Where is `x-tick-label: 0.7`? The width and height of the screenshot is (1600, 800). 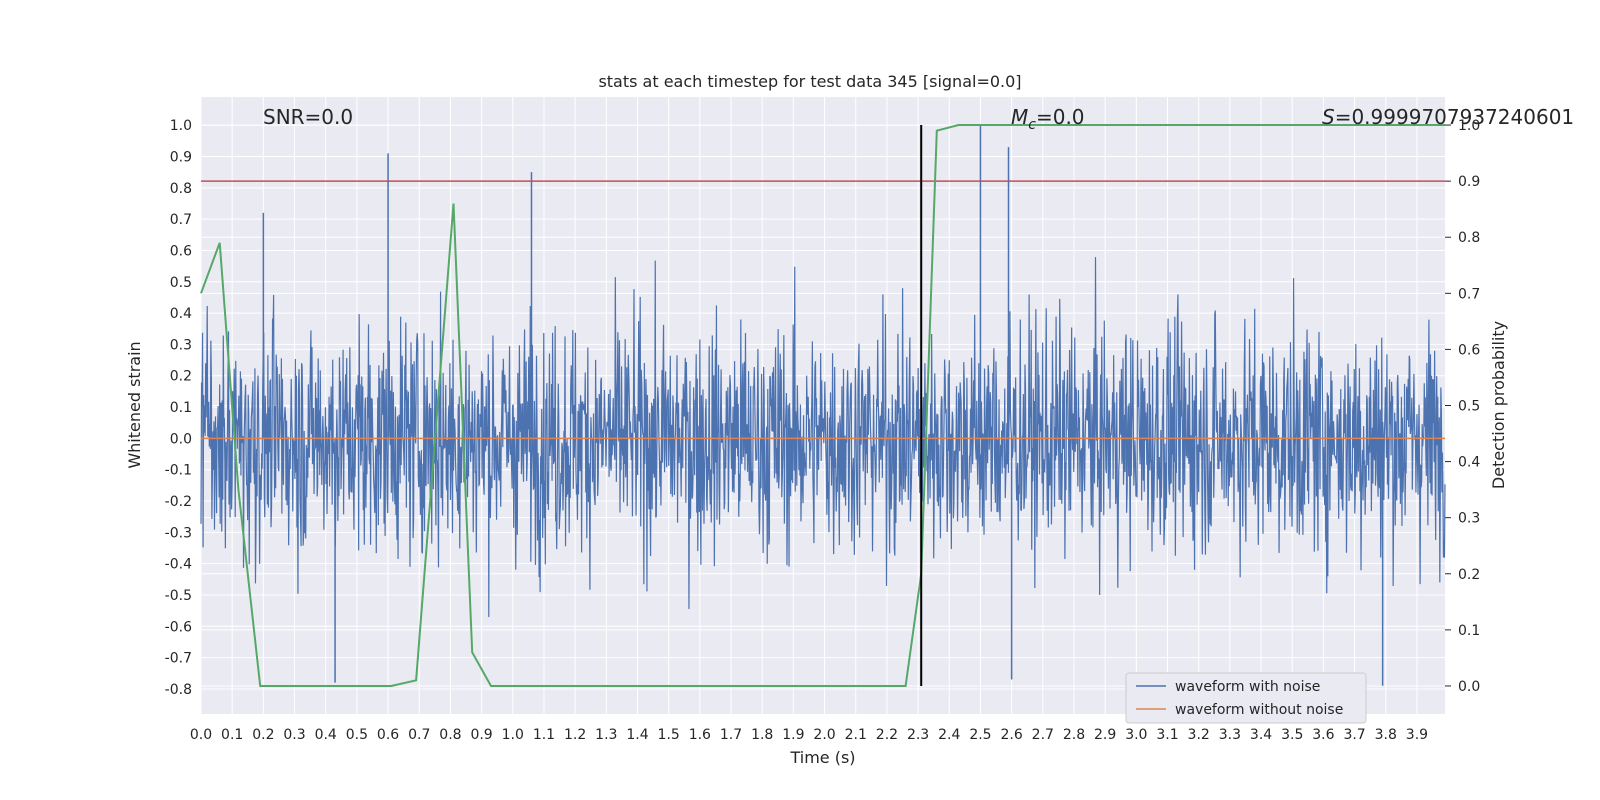
x-tick-label: 0.7 is located at coordinates (419, 735).